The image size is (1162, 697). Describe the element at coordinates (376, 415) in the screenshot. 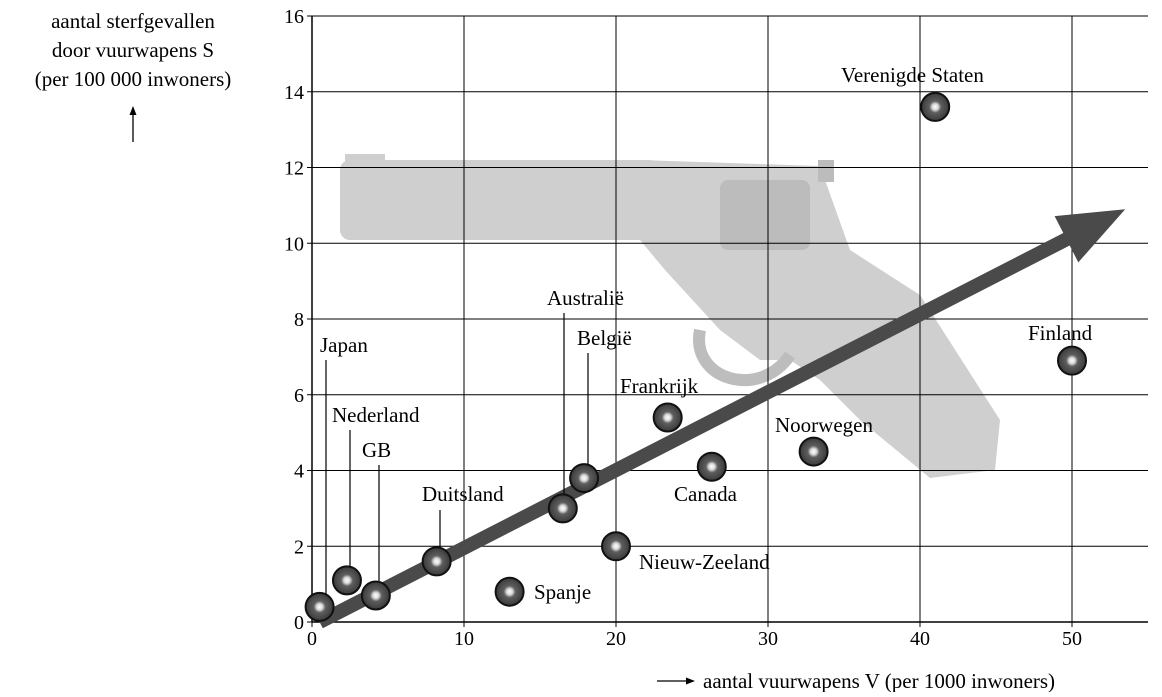

I see `point-label-1: Nederland` at that location.